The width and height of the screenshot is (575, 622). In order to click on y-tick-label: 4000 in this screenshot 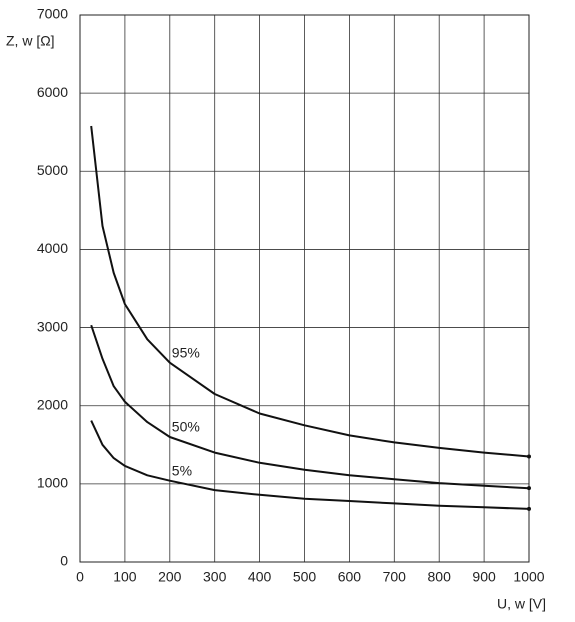, I will do `click(52, 248)`.